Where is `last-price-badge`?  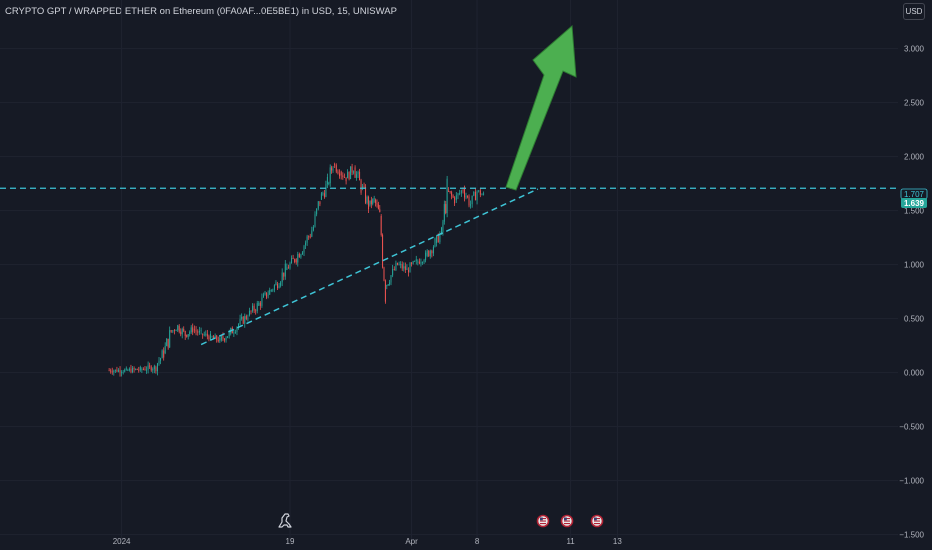
last-price-badge is located at coordinates (914, 203).